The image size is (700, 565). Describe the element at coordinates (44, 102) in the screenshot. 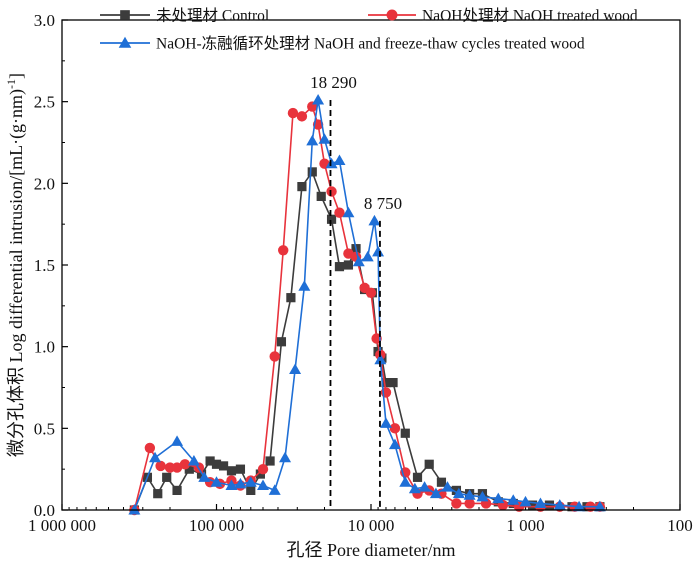

I see `y-tick-label: 2.5` at that location.